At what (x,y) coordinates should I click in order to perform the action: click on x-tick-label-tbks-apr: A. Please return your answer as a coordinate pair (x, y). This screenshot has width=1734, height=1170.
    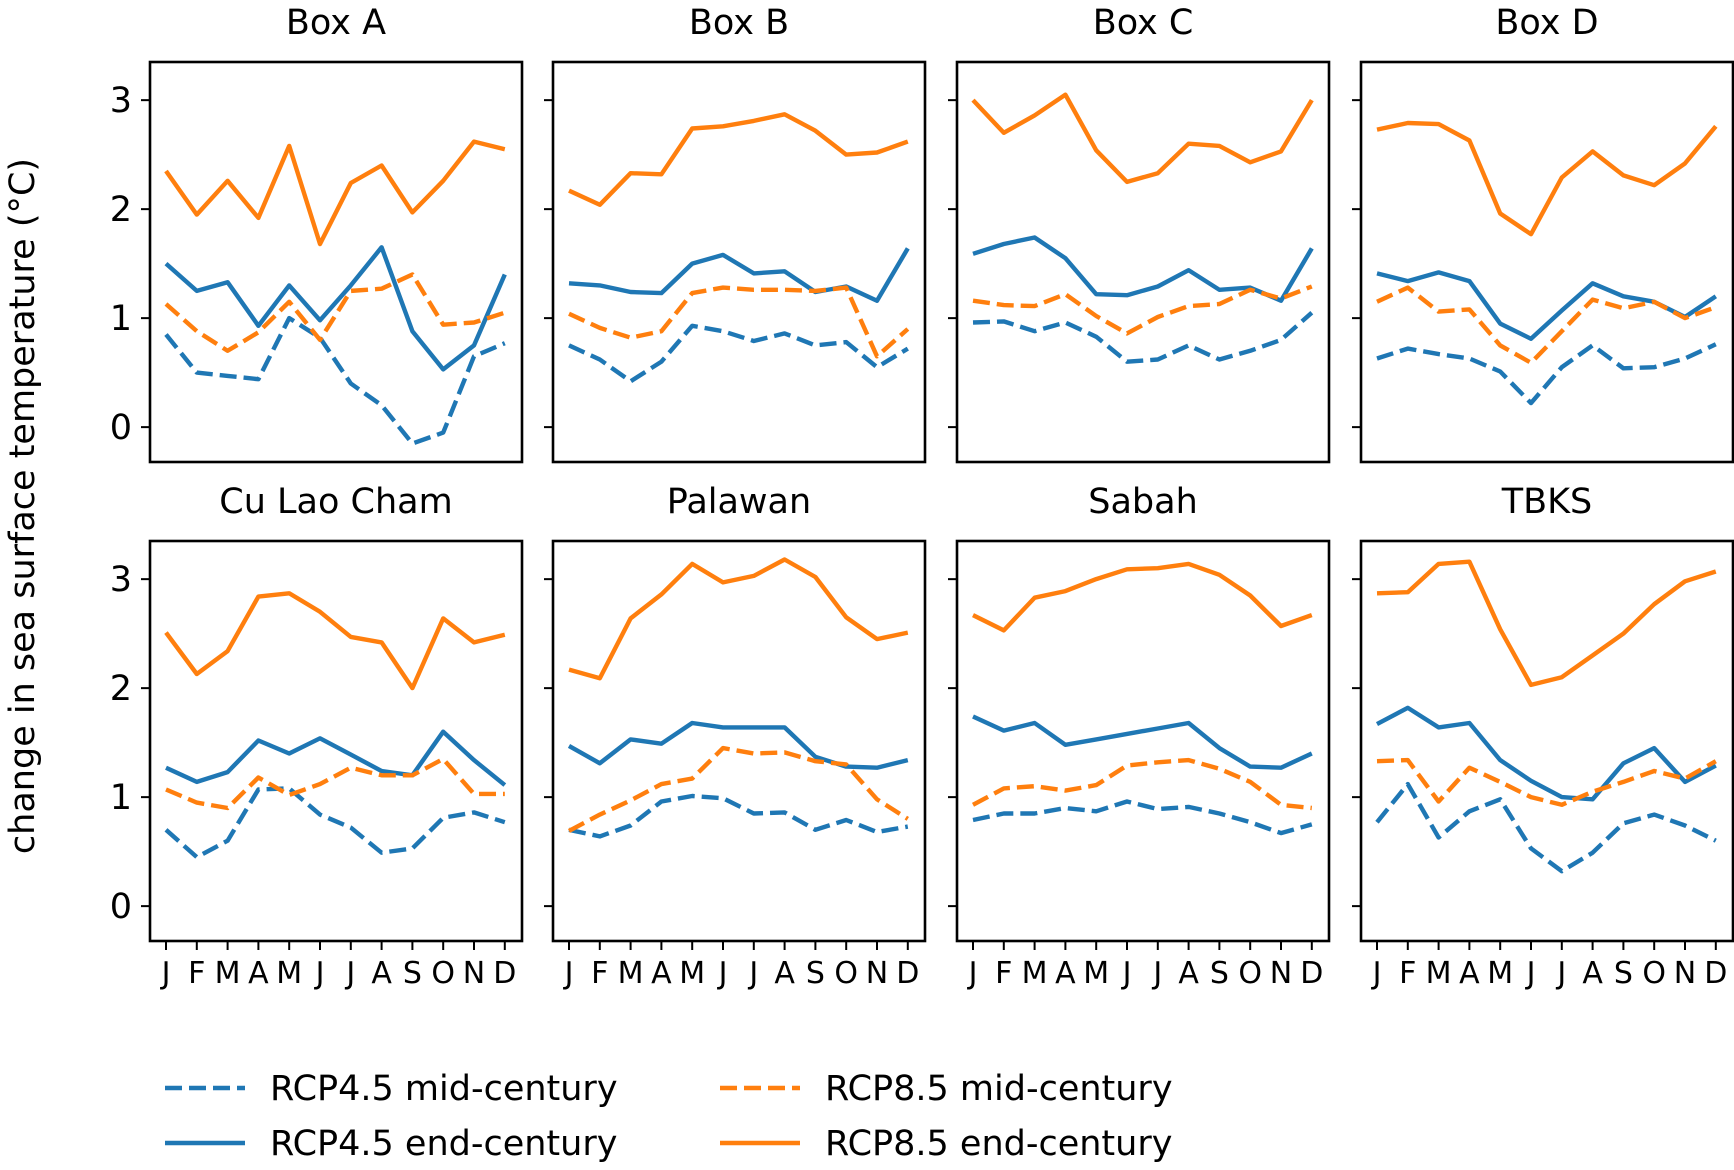
    Looking at the image, I should click on (1469, 973).